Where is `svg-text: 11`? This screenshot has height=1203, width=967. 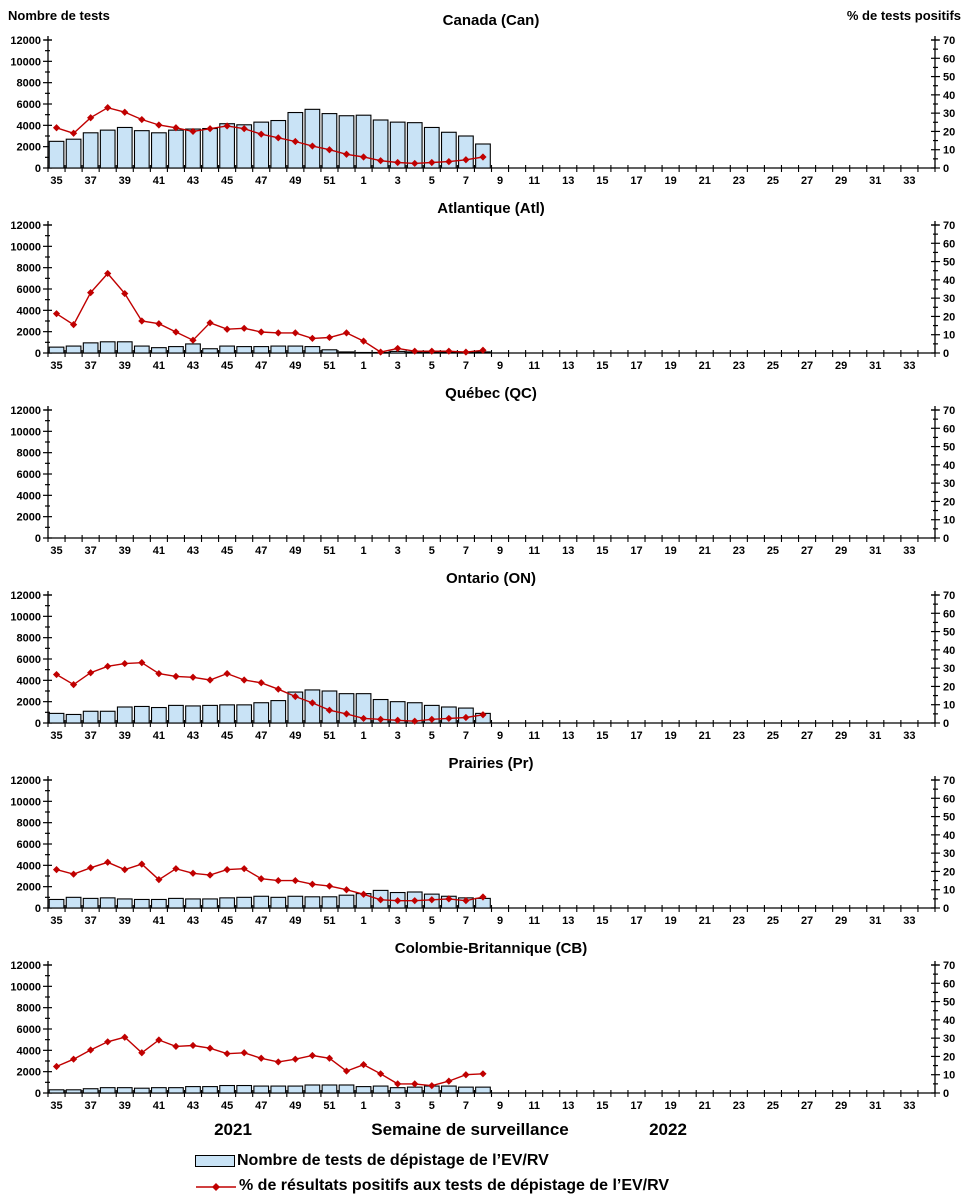 svg-text: 11 is located at coordinates (534, 366).